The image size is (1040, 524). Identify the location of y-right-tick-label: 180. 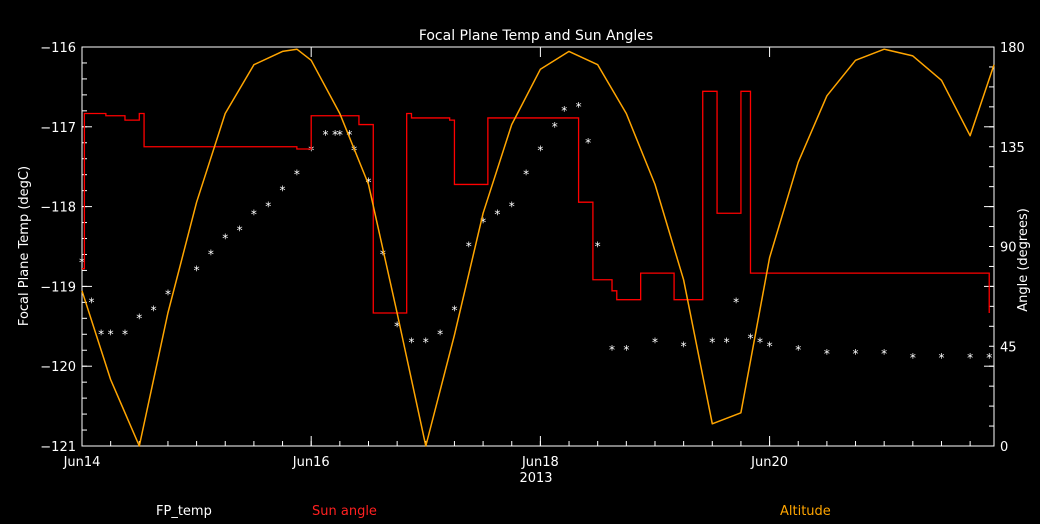
(1012, 48).